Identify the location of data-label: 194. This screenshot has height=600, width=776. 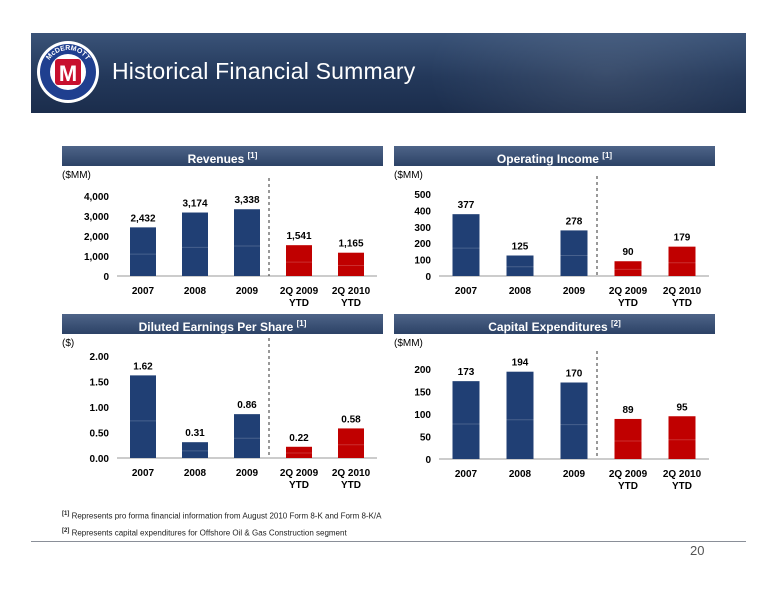
(520, 363).